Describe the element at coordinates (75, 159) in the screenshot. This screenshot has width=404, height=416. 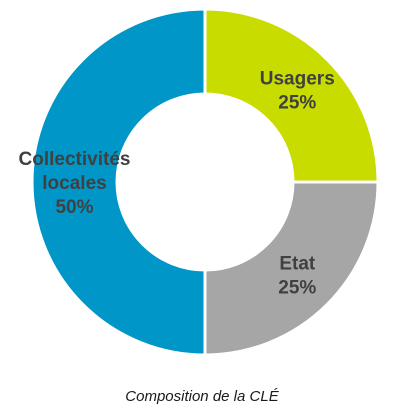
I see `slice-name-label: Collectivités` at that location.